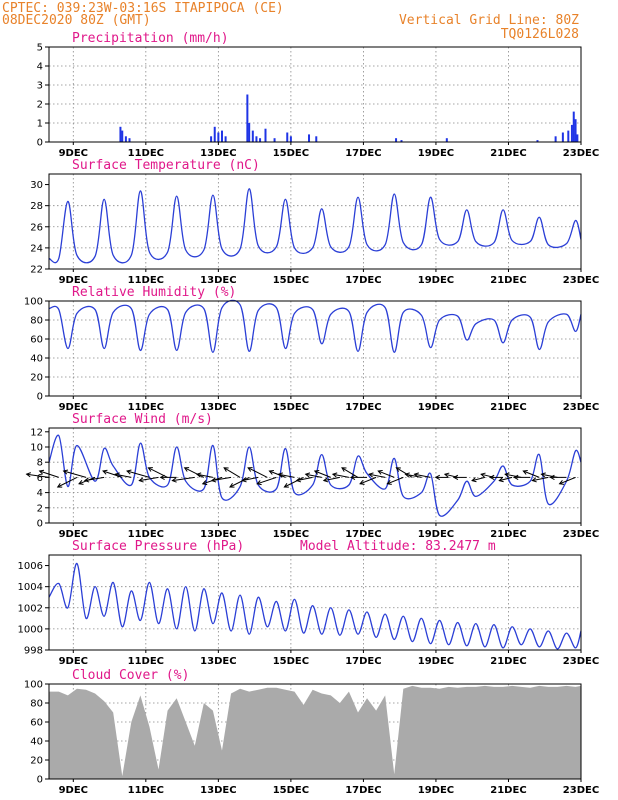  I want to click on wind-xtick-label: 17DEC, so click(363, 534).